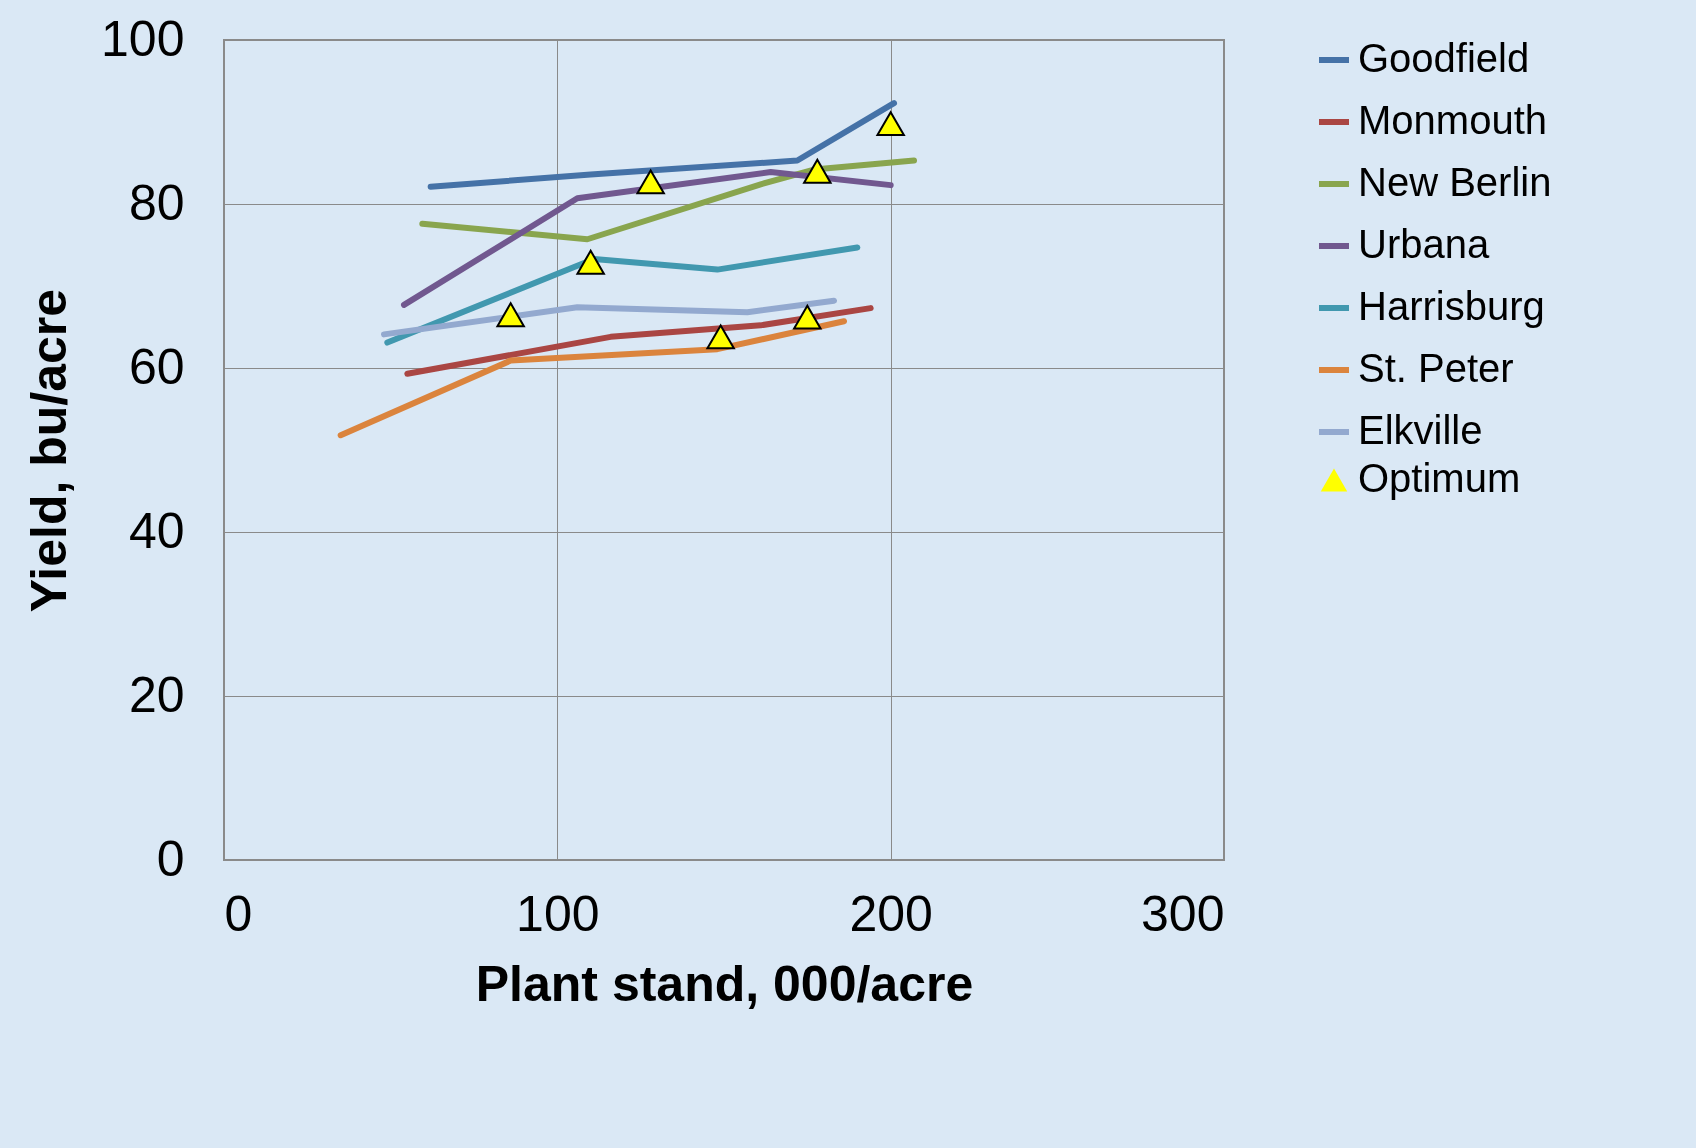  I want to click on y-tick-label: 20, so click(156, 694).